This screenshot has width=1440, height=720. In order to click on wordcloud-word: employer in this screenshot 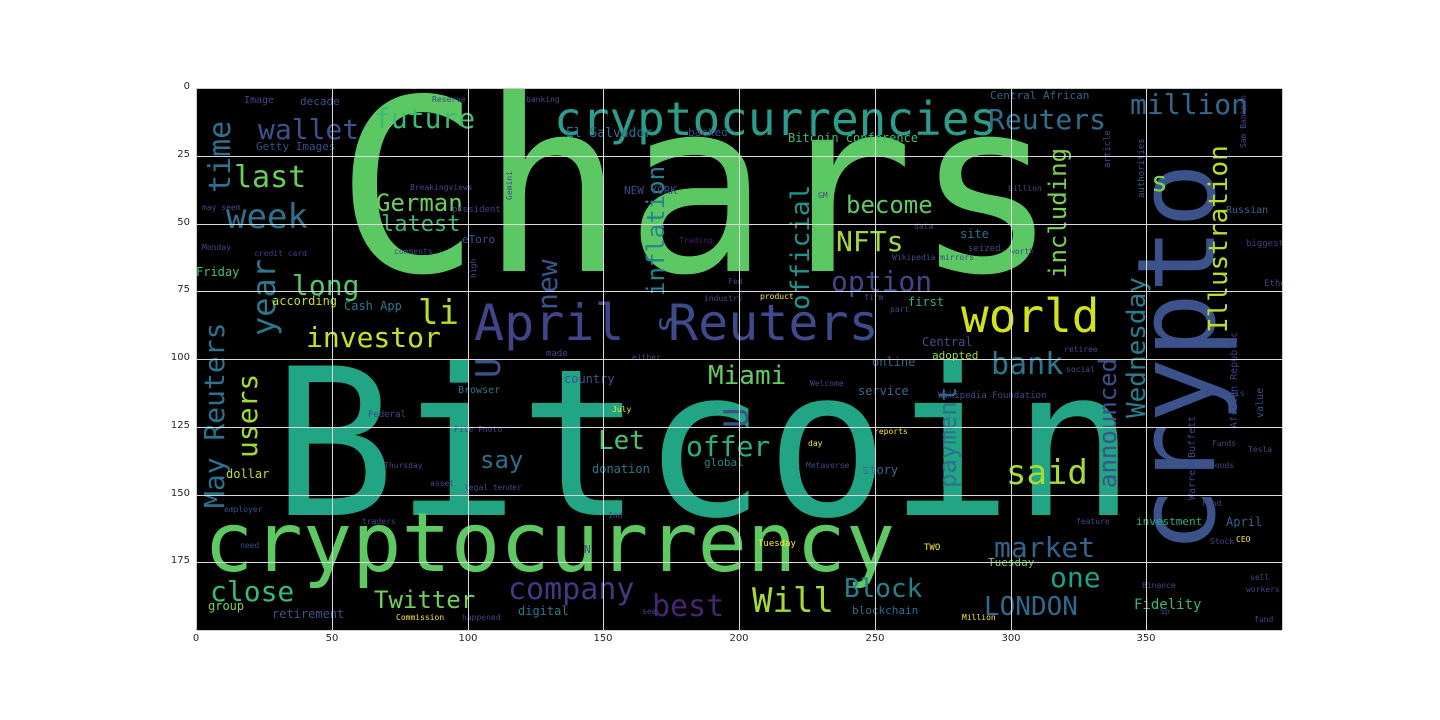, I will do `click(243, 509)`.